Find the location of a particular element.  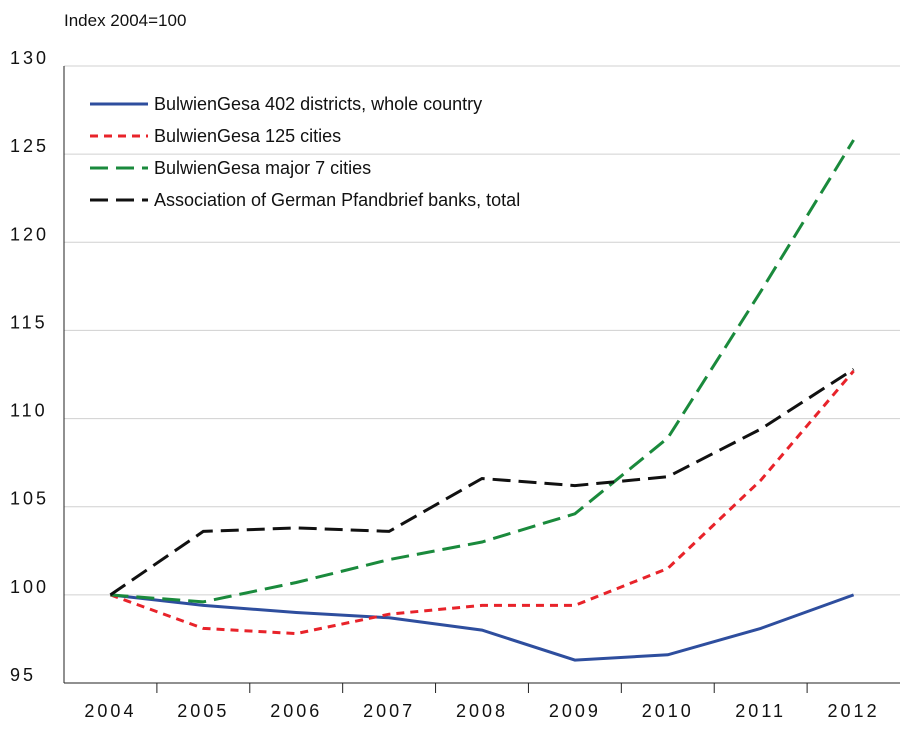

y-tick-label: 105 is located at coordinates (29, 499).